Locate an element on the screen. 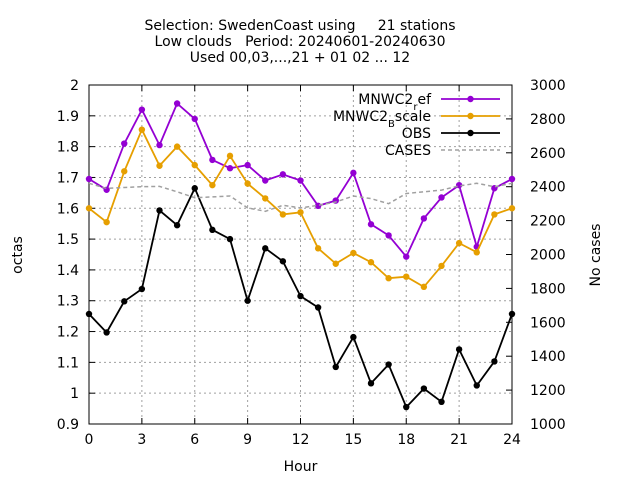 The width and height of the screenshot is (640, 480). y-tick-label: 1.7 is located at coordinates (68, 178).